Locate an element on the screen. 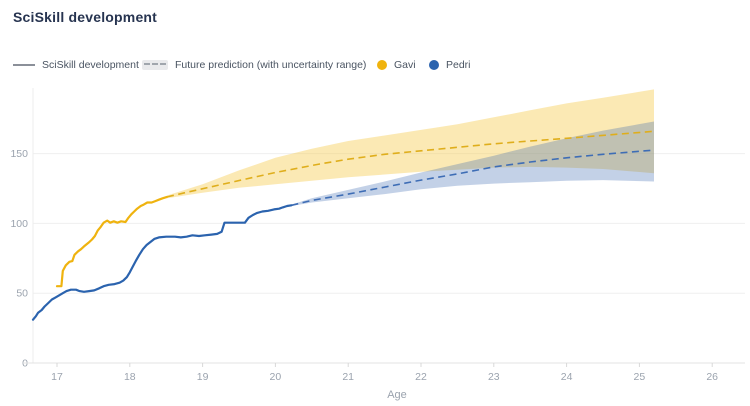  legend-item-sciskill: SciSkill development is located at coordinates (76, 65).